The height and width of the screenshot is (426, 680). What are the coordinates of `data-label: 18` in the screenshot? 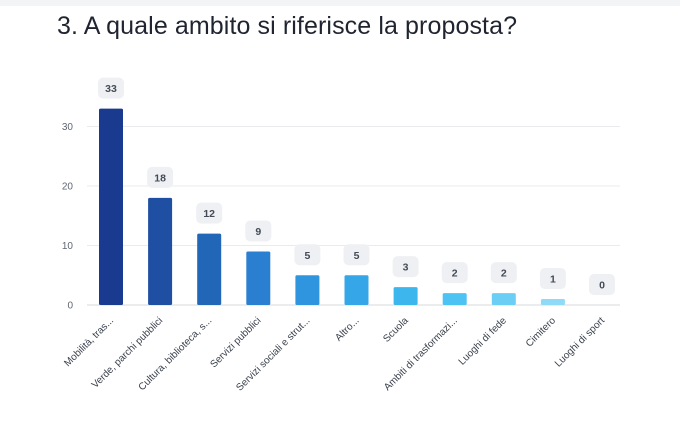 It's located at (160, 178).